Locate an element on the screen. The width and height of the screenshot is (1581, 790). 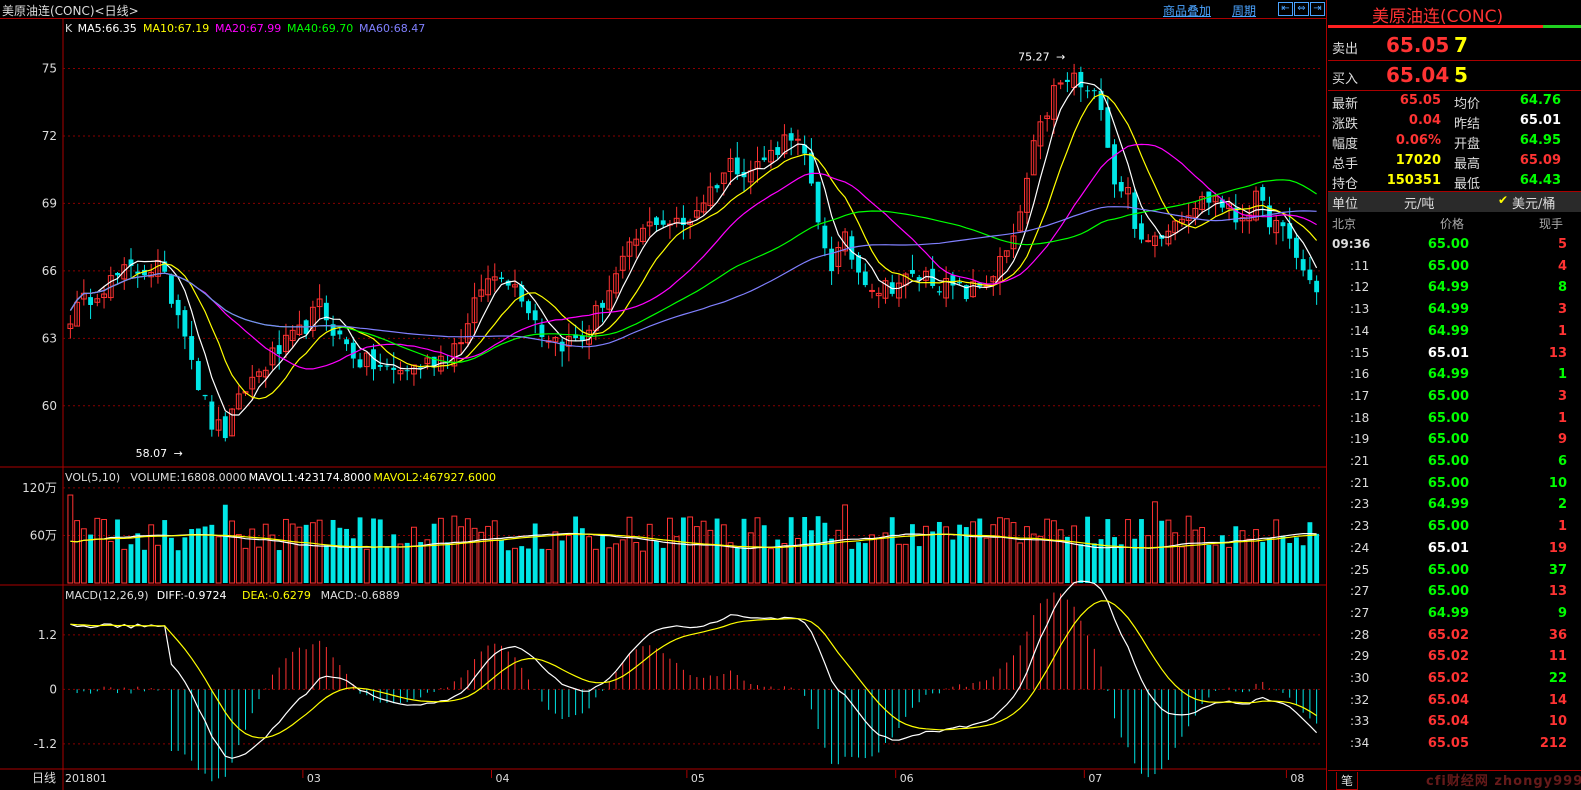
sell-price: 65.05 is located at coordinates (1418, 45).